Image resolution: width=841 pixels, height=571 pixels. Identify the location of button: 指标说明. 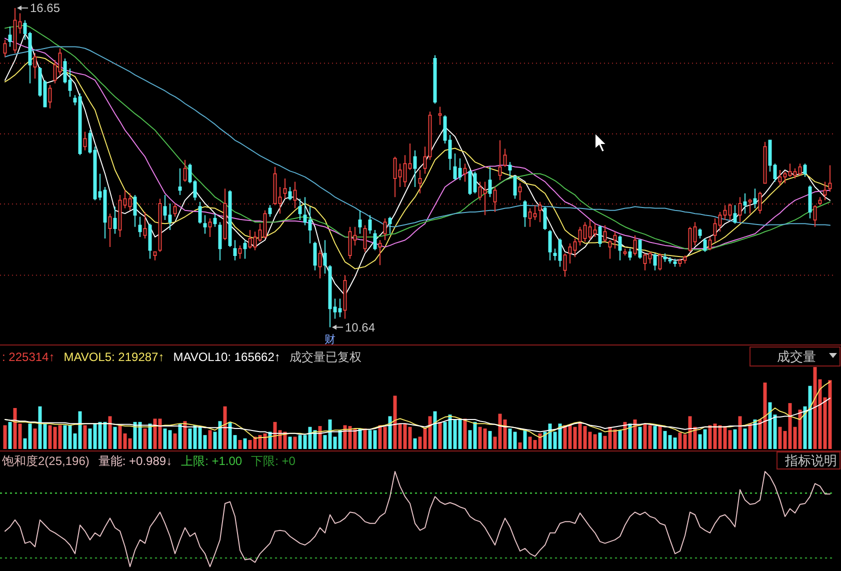
(808, 461).